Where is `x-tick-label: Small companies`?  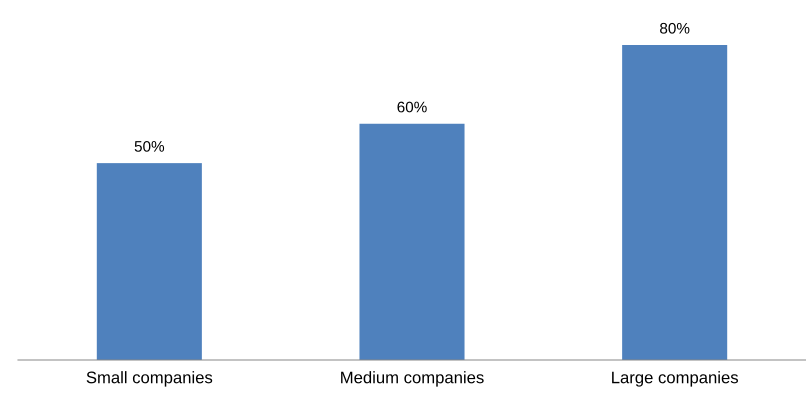
x-tick-label: Small companies is located at coordinates (149, 379).